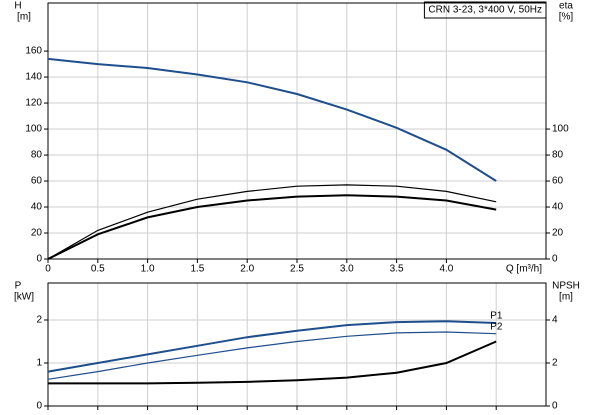 This screenshot has width=593, height=415. I want to click on y2-tick-label: 4, so click(555, 320).